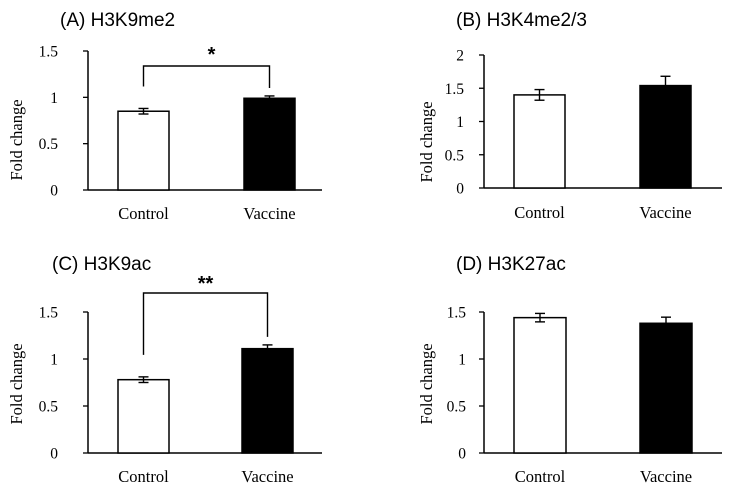 This screenshot has width=746, height=490. Describe the element at coordinates (460, 56) in the screenshot. I see `chart-1-ytick-label: 2` at that location.